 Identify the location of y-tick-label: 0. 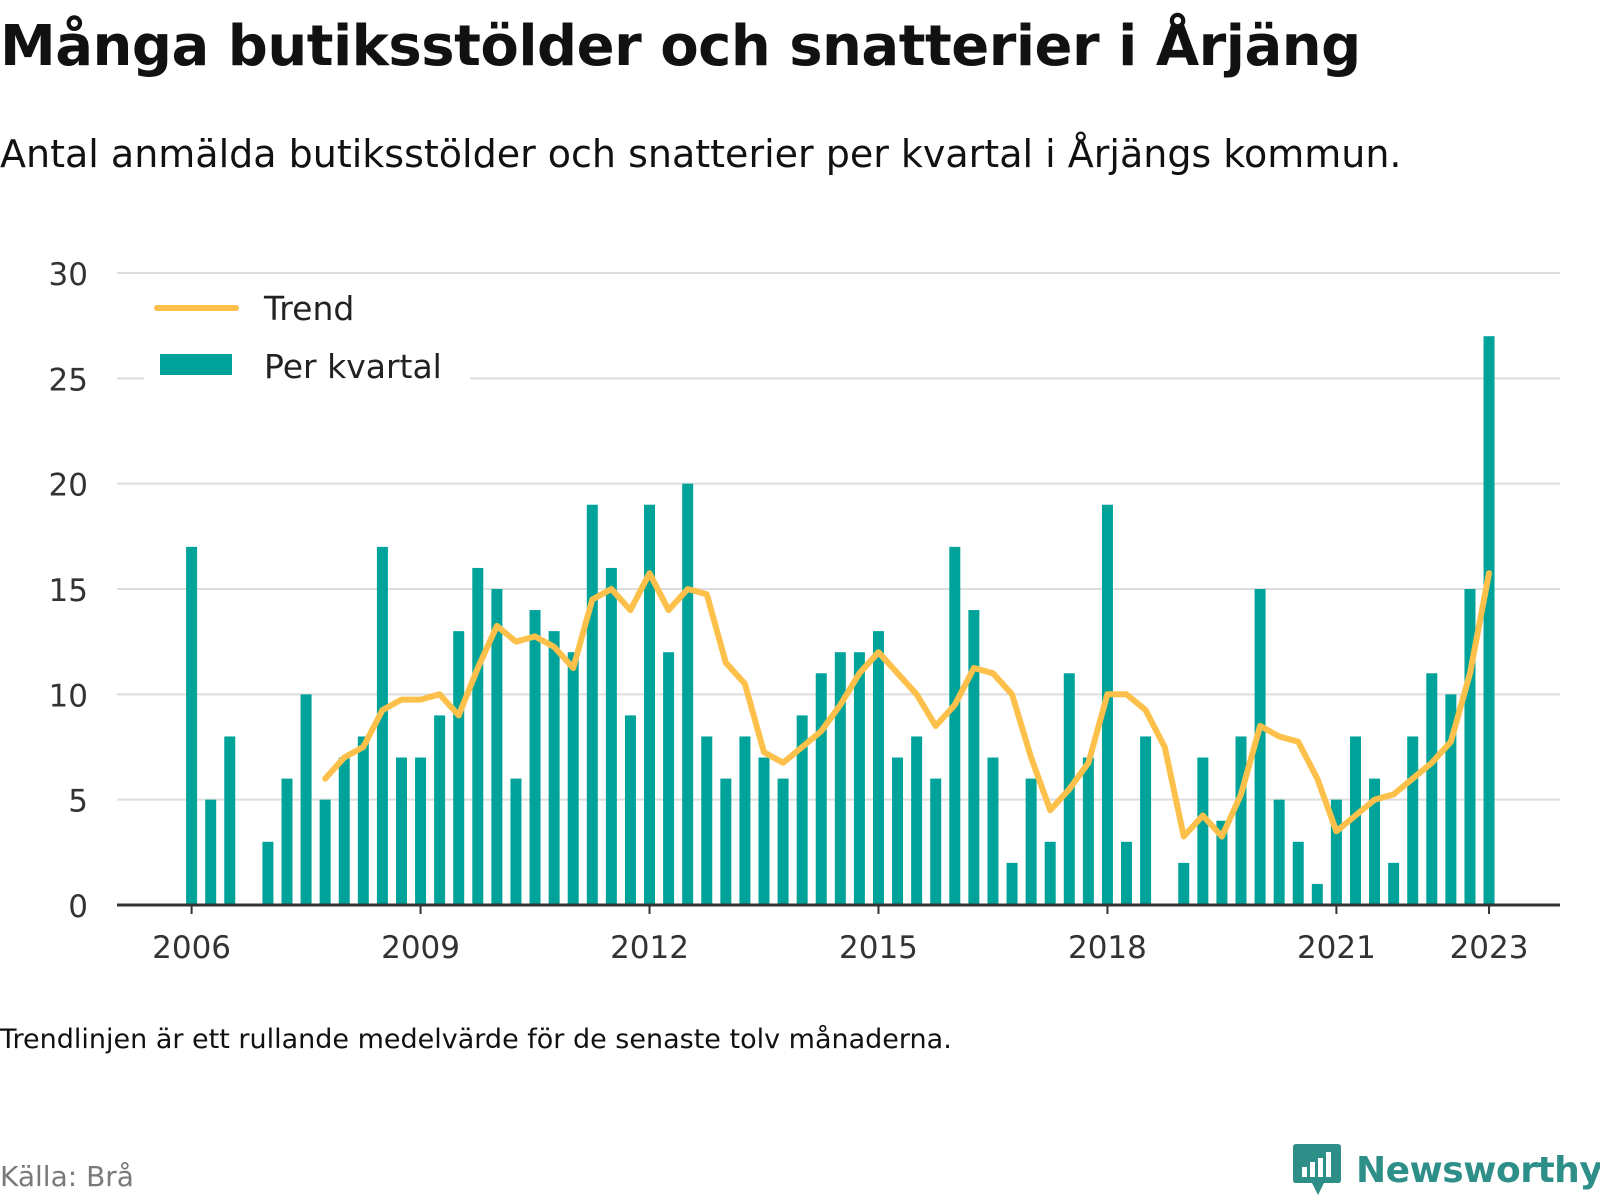
(78, 907).